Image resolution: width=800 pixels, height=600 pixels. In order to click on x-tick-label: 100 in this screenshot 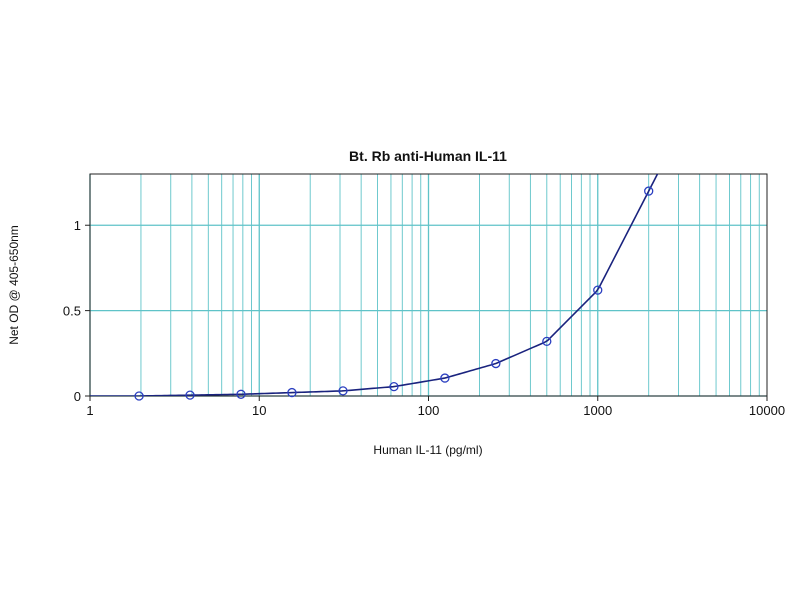, I will do `click(429, 410)`.